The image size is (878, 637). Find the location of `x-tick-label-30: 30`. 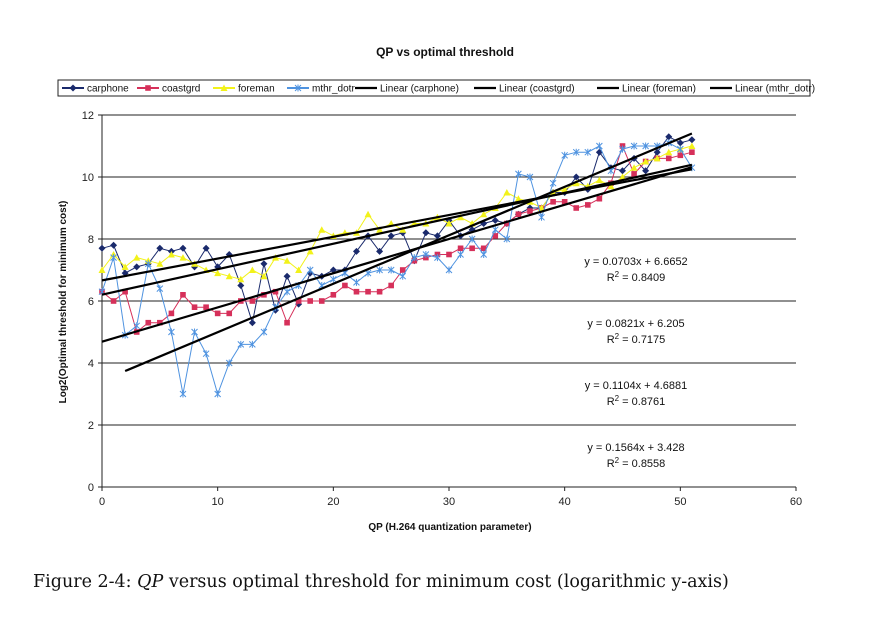

x-tick-label-30: 30 is located at coordinates (449, 502).